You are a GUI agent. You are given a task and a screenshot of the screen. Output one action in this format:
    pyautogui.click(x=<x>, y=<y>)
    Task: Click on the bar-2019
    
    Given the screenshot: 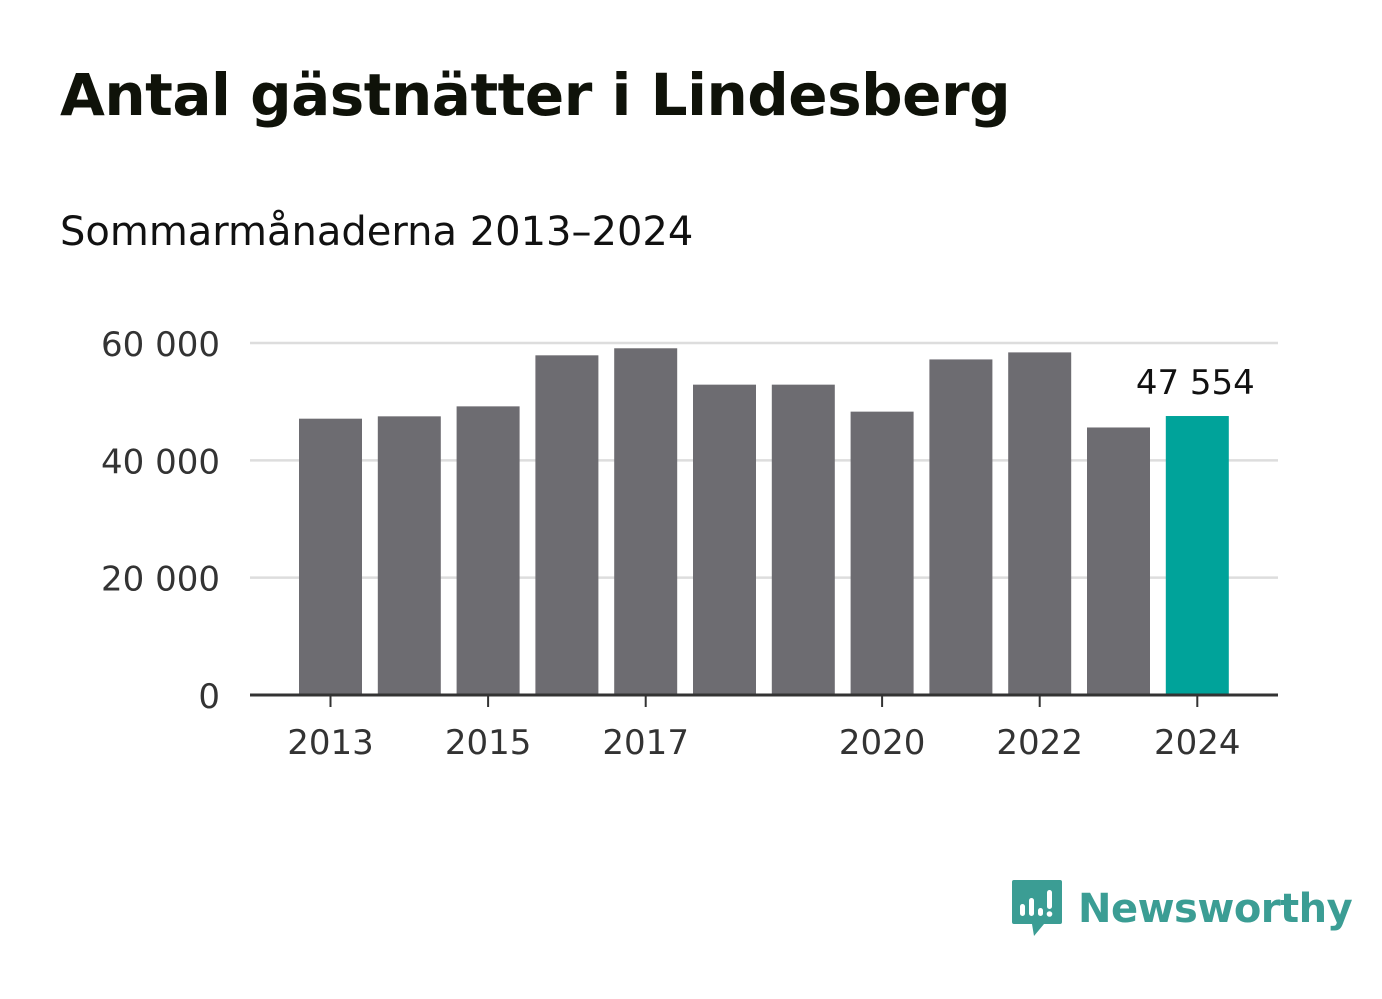 What is the action you would take?
    pyautogui.click(x=803, y=539)
    